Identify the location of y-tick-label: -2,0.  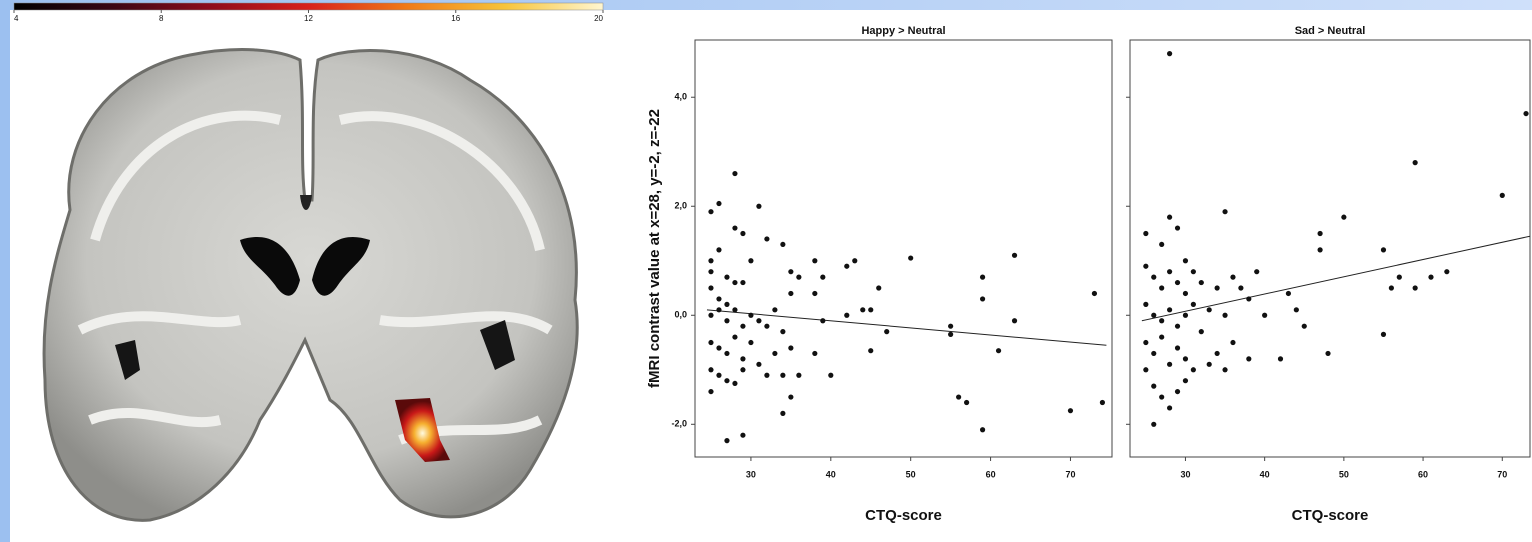
(679, 424).